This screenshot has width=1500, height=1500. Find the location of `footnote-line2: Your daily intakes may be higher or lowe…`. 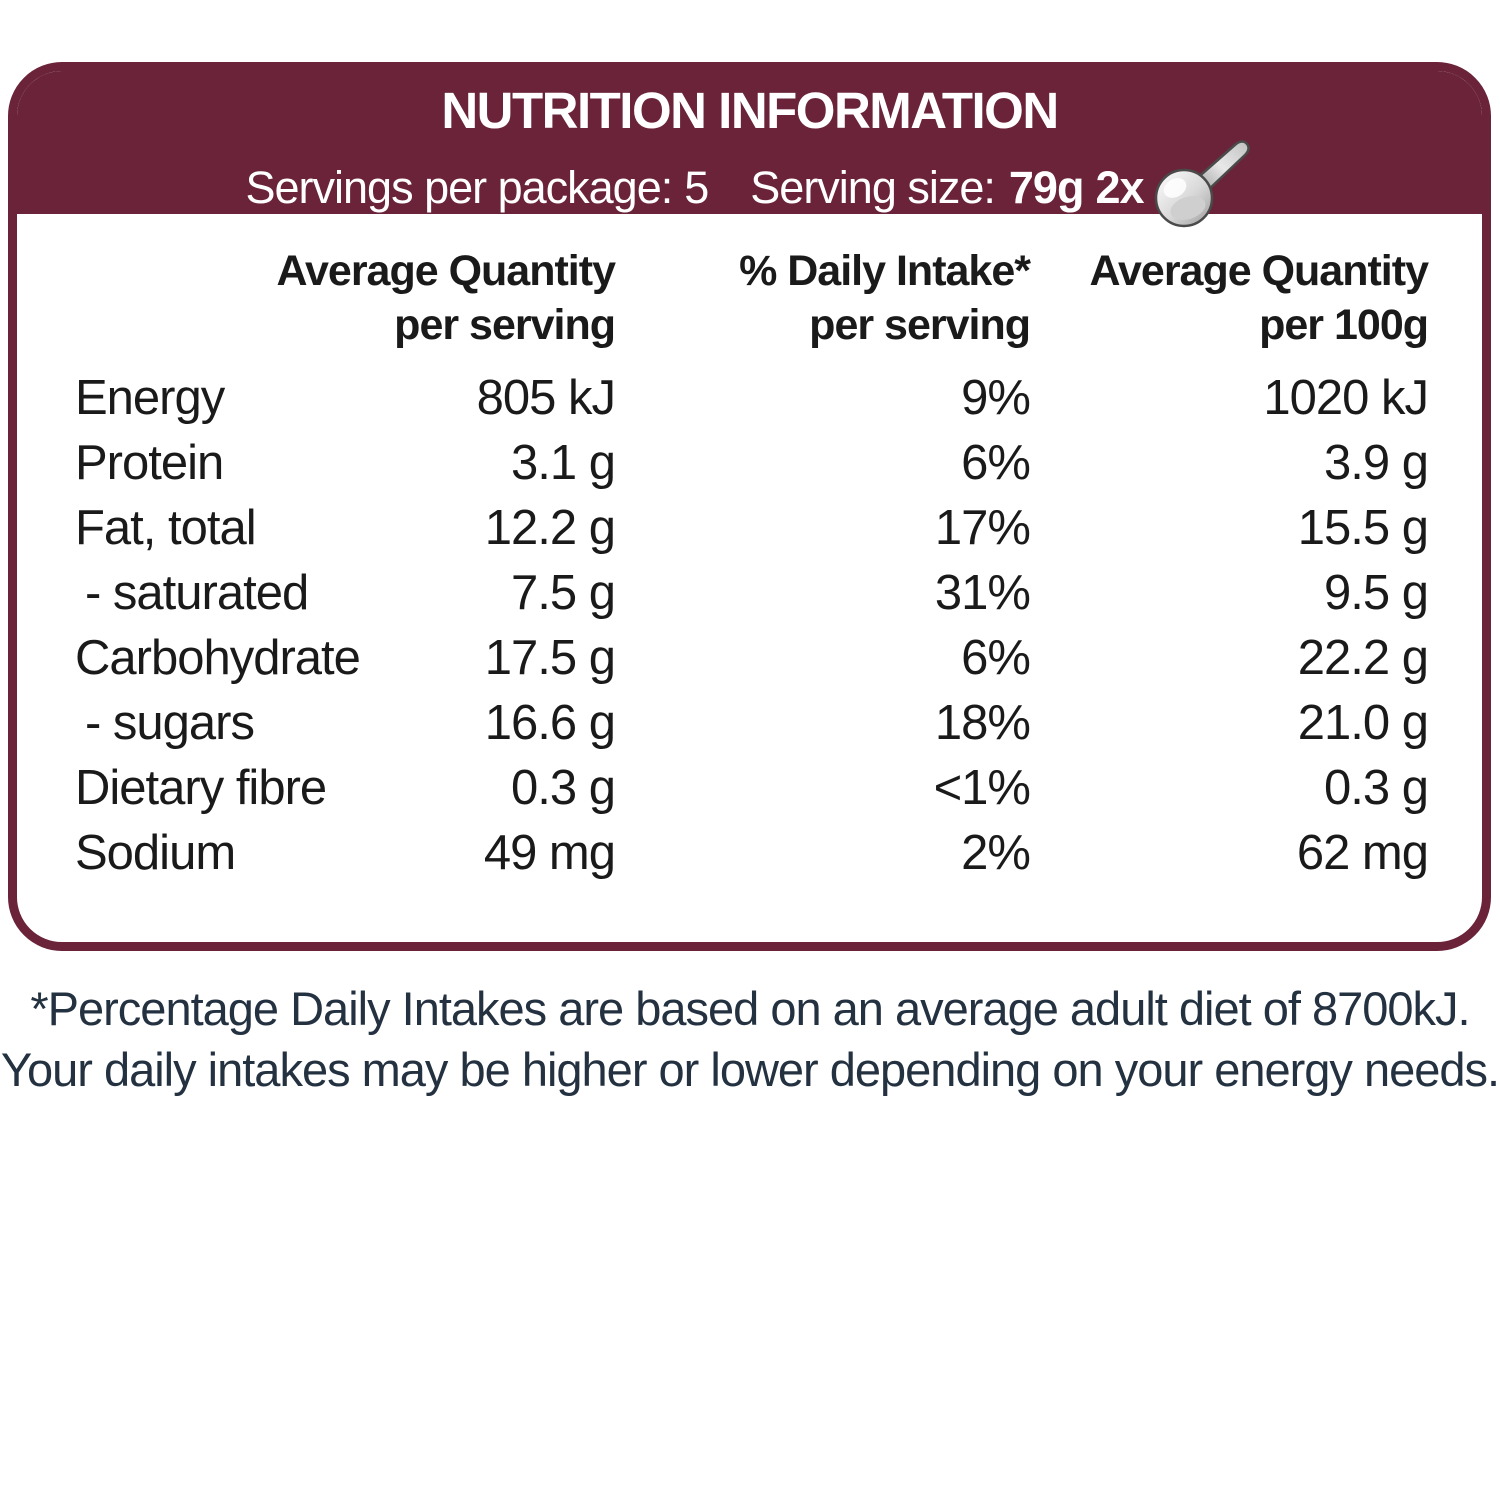

footnote-line2: Your daily intakes may be higher or lowe… is located at coordinates (750, 1069).